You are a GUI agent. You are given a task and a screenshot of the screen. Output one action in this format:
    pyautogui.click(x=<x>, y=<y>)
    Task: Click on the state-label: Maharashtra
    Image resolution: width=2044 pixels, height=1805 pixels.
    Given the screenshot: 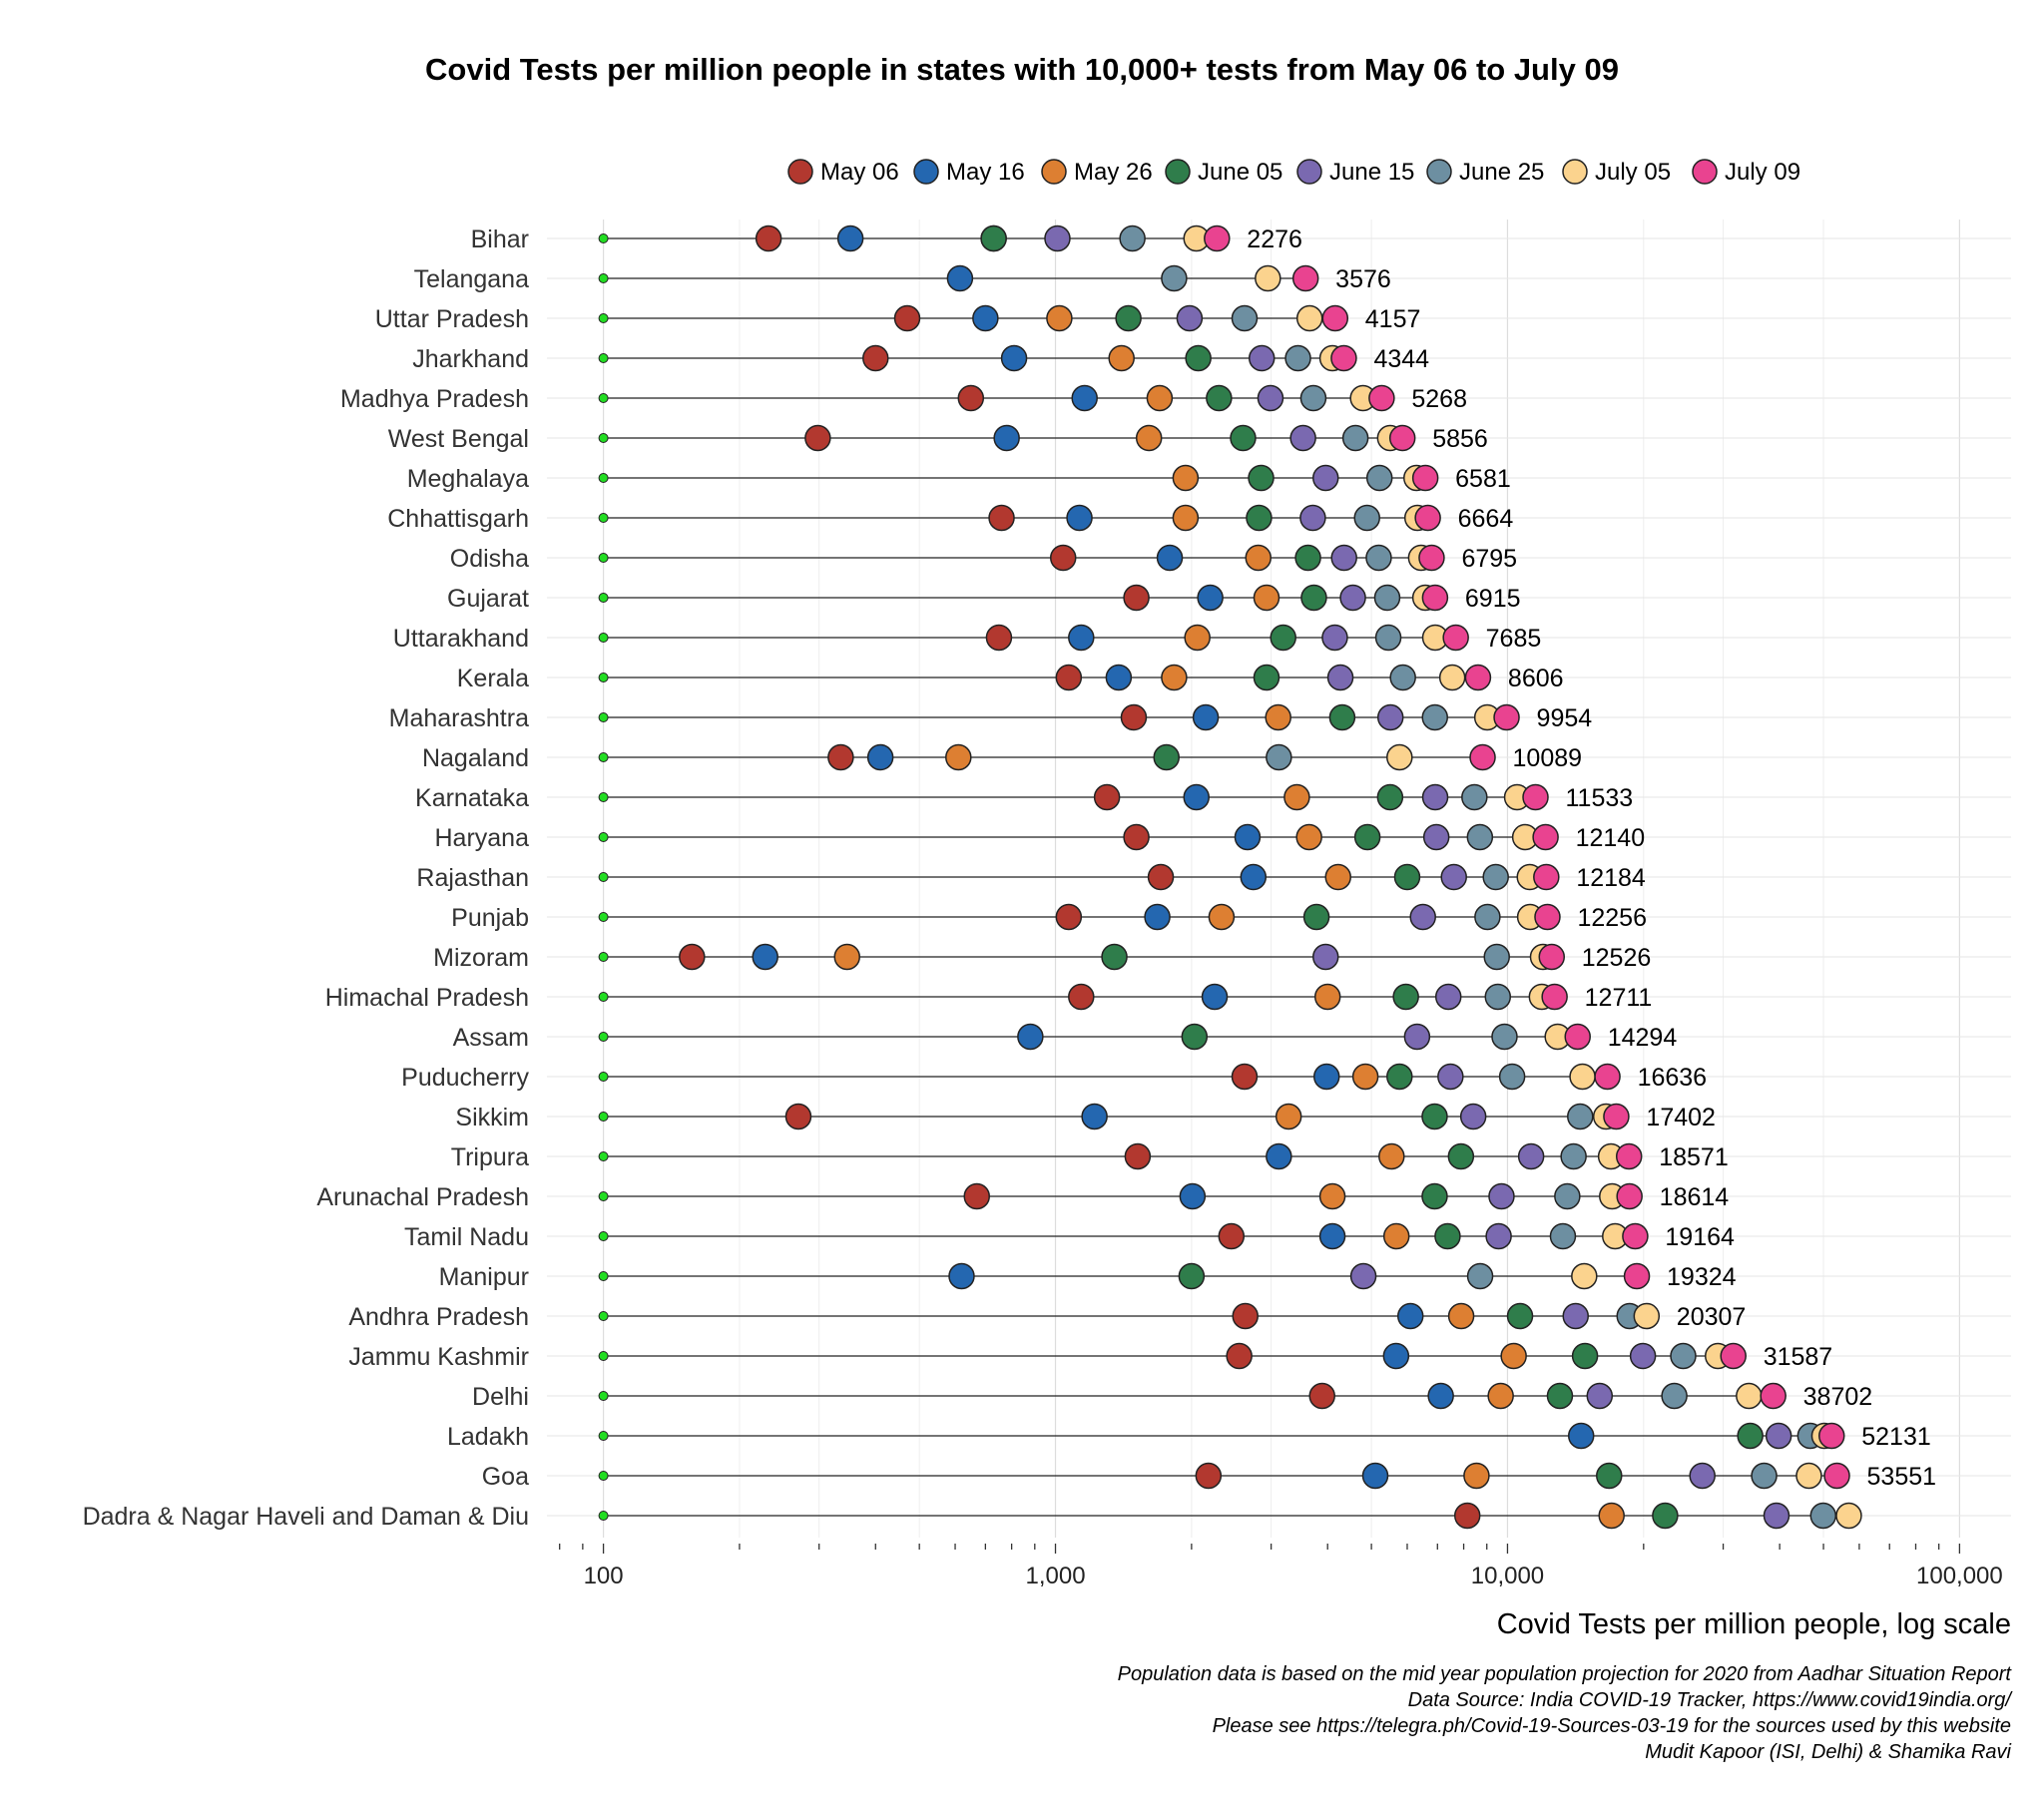 What is the action you would take?
    pyautogui.click(x=459, y=718)
    